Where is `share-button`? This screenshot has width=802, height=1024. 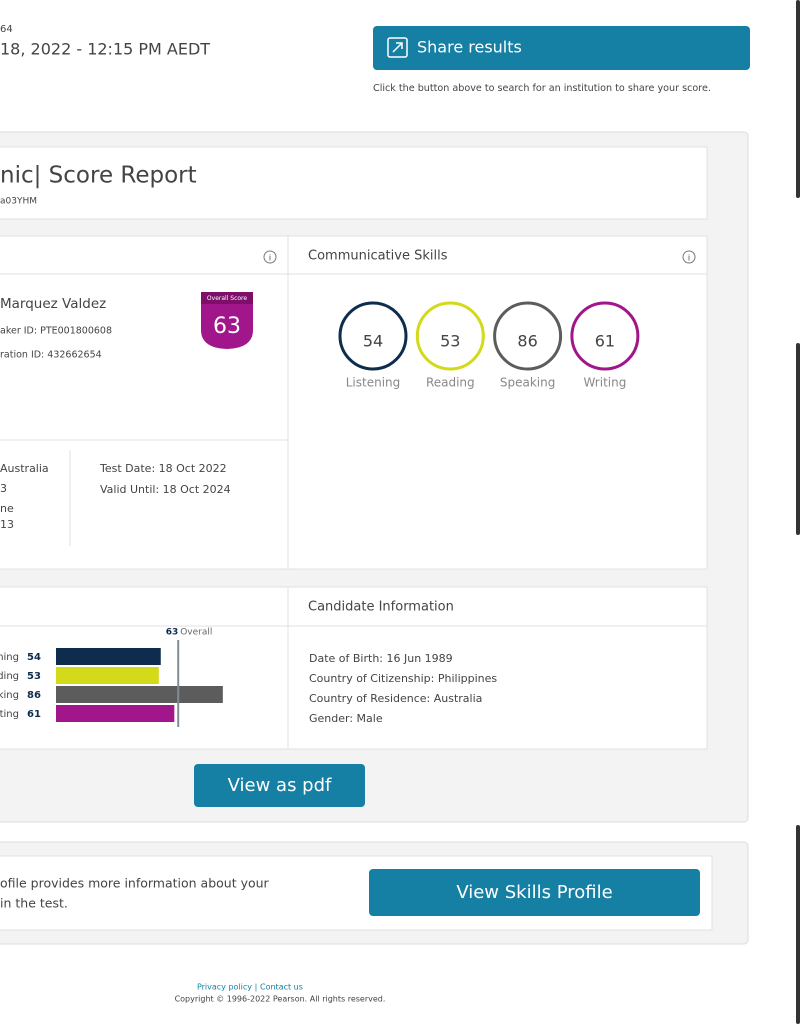
share-button is located at coordinates (561, 48).